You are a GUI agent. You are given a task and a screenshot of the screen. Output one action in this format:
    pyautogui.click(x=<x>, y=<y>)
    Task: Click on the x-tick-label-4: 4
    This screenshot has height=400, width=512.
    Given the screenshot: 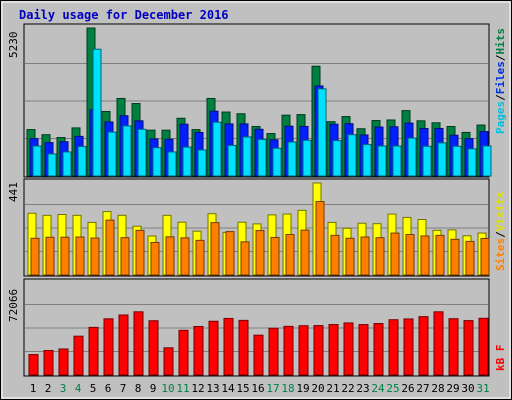 What is the action you would take?
    pyautogui.click(x=78, y=388)
    